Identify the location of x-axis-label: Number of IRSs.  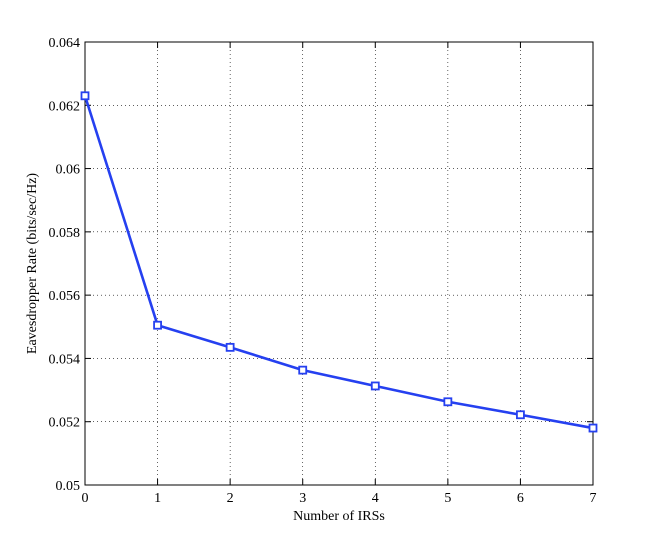
(339, 516).